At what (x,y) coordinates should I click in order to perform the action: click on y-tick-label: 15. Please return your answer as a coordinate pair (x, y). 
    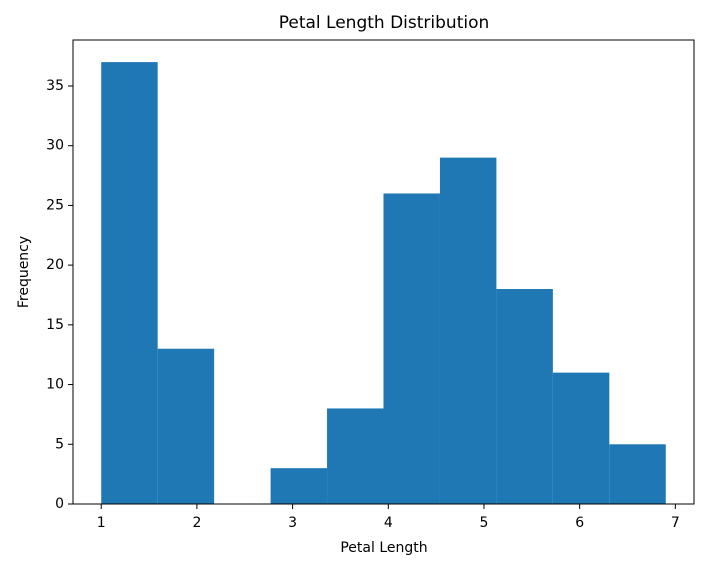
    Looking at the image, I should click on (55, 325).